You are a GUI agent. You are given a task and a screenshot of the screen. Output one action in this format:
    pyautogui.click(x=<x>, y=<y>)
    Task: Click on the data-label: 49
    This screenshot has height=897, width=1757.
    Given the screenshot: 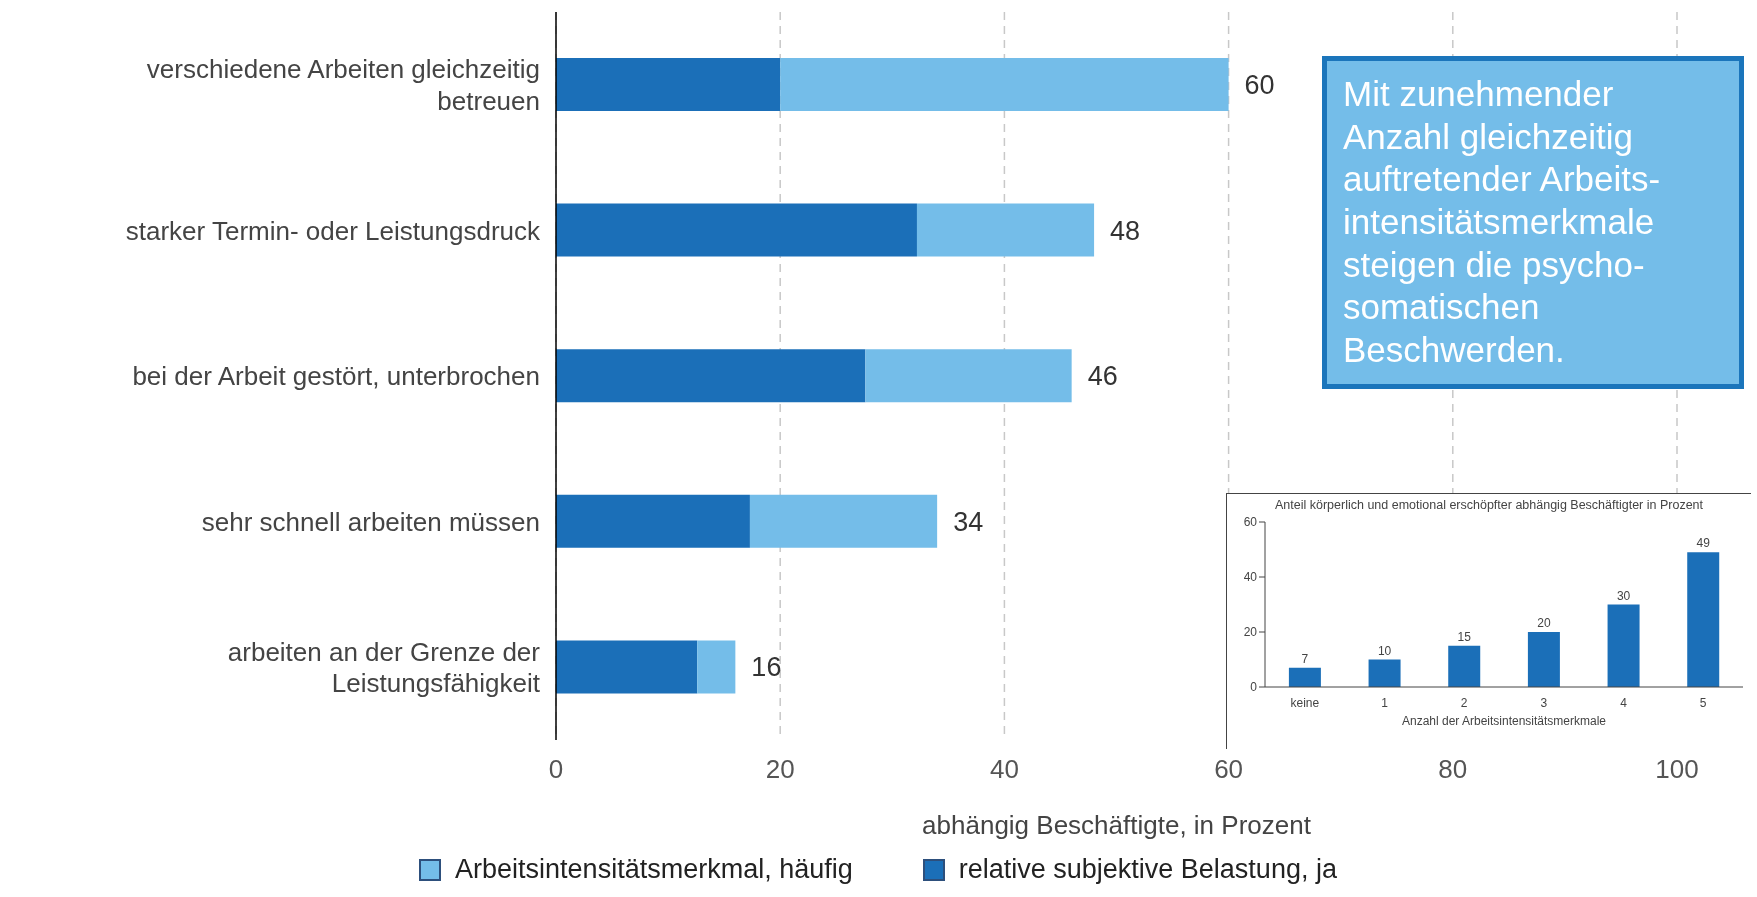 What is the action you would take?
    pyautogui.click(x=1703, y=543)
    